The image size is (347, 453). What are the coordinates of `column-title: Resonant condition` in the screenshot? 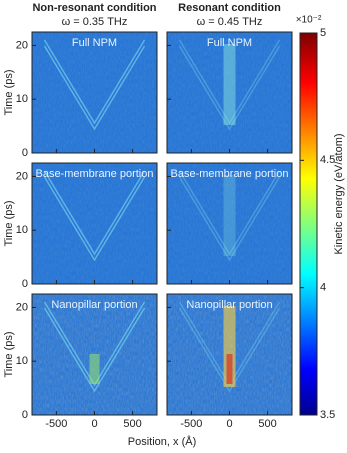 It's located at (229, 8).